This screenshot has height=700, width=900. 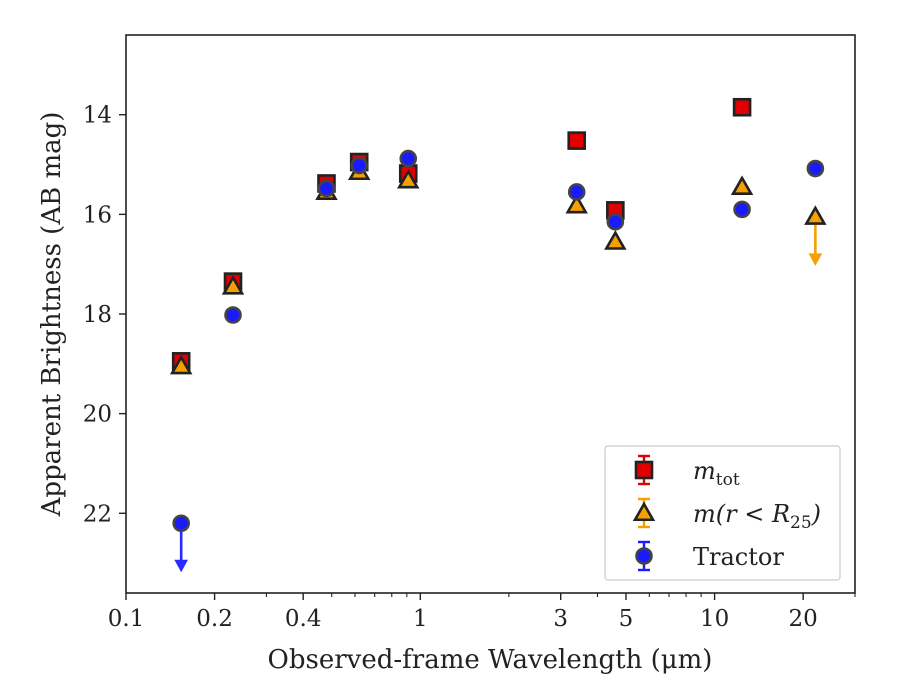 I want to click on y-tick-label: 16, so click(x=97, y=215).